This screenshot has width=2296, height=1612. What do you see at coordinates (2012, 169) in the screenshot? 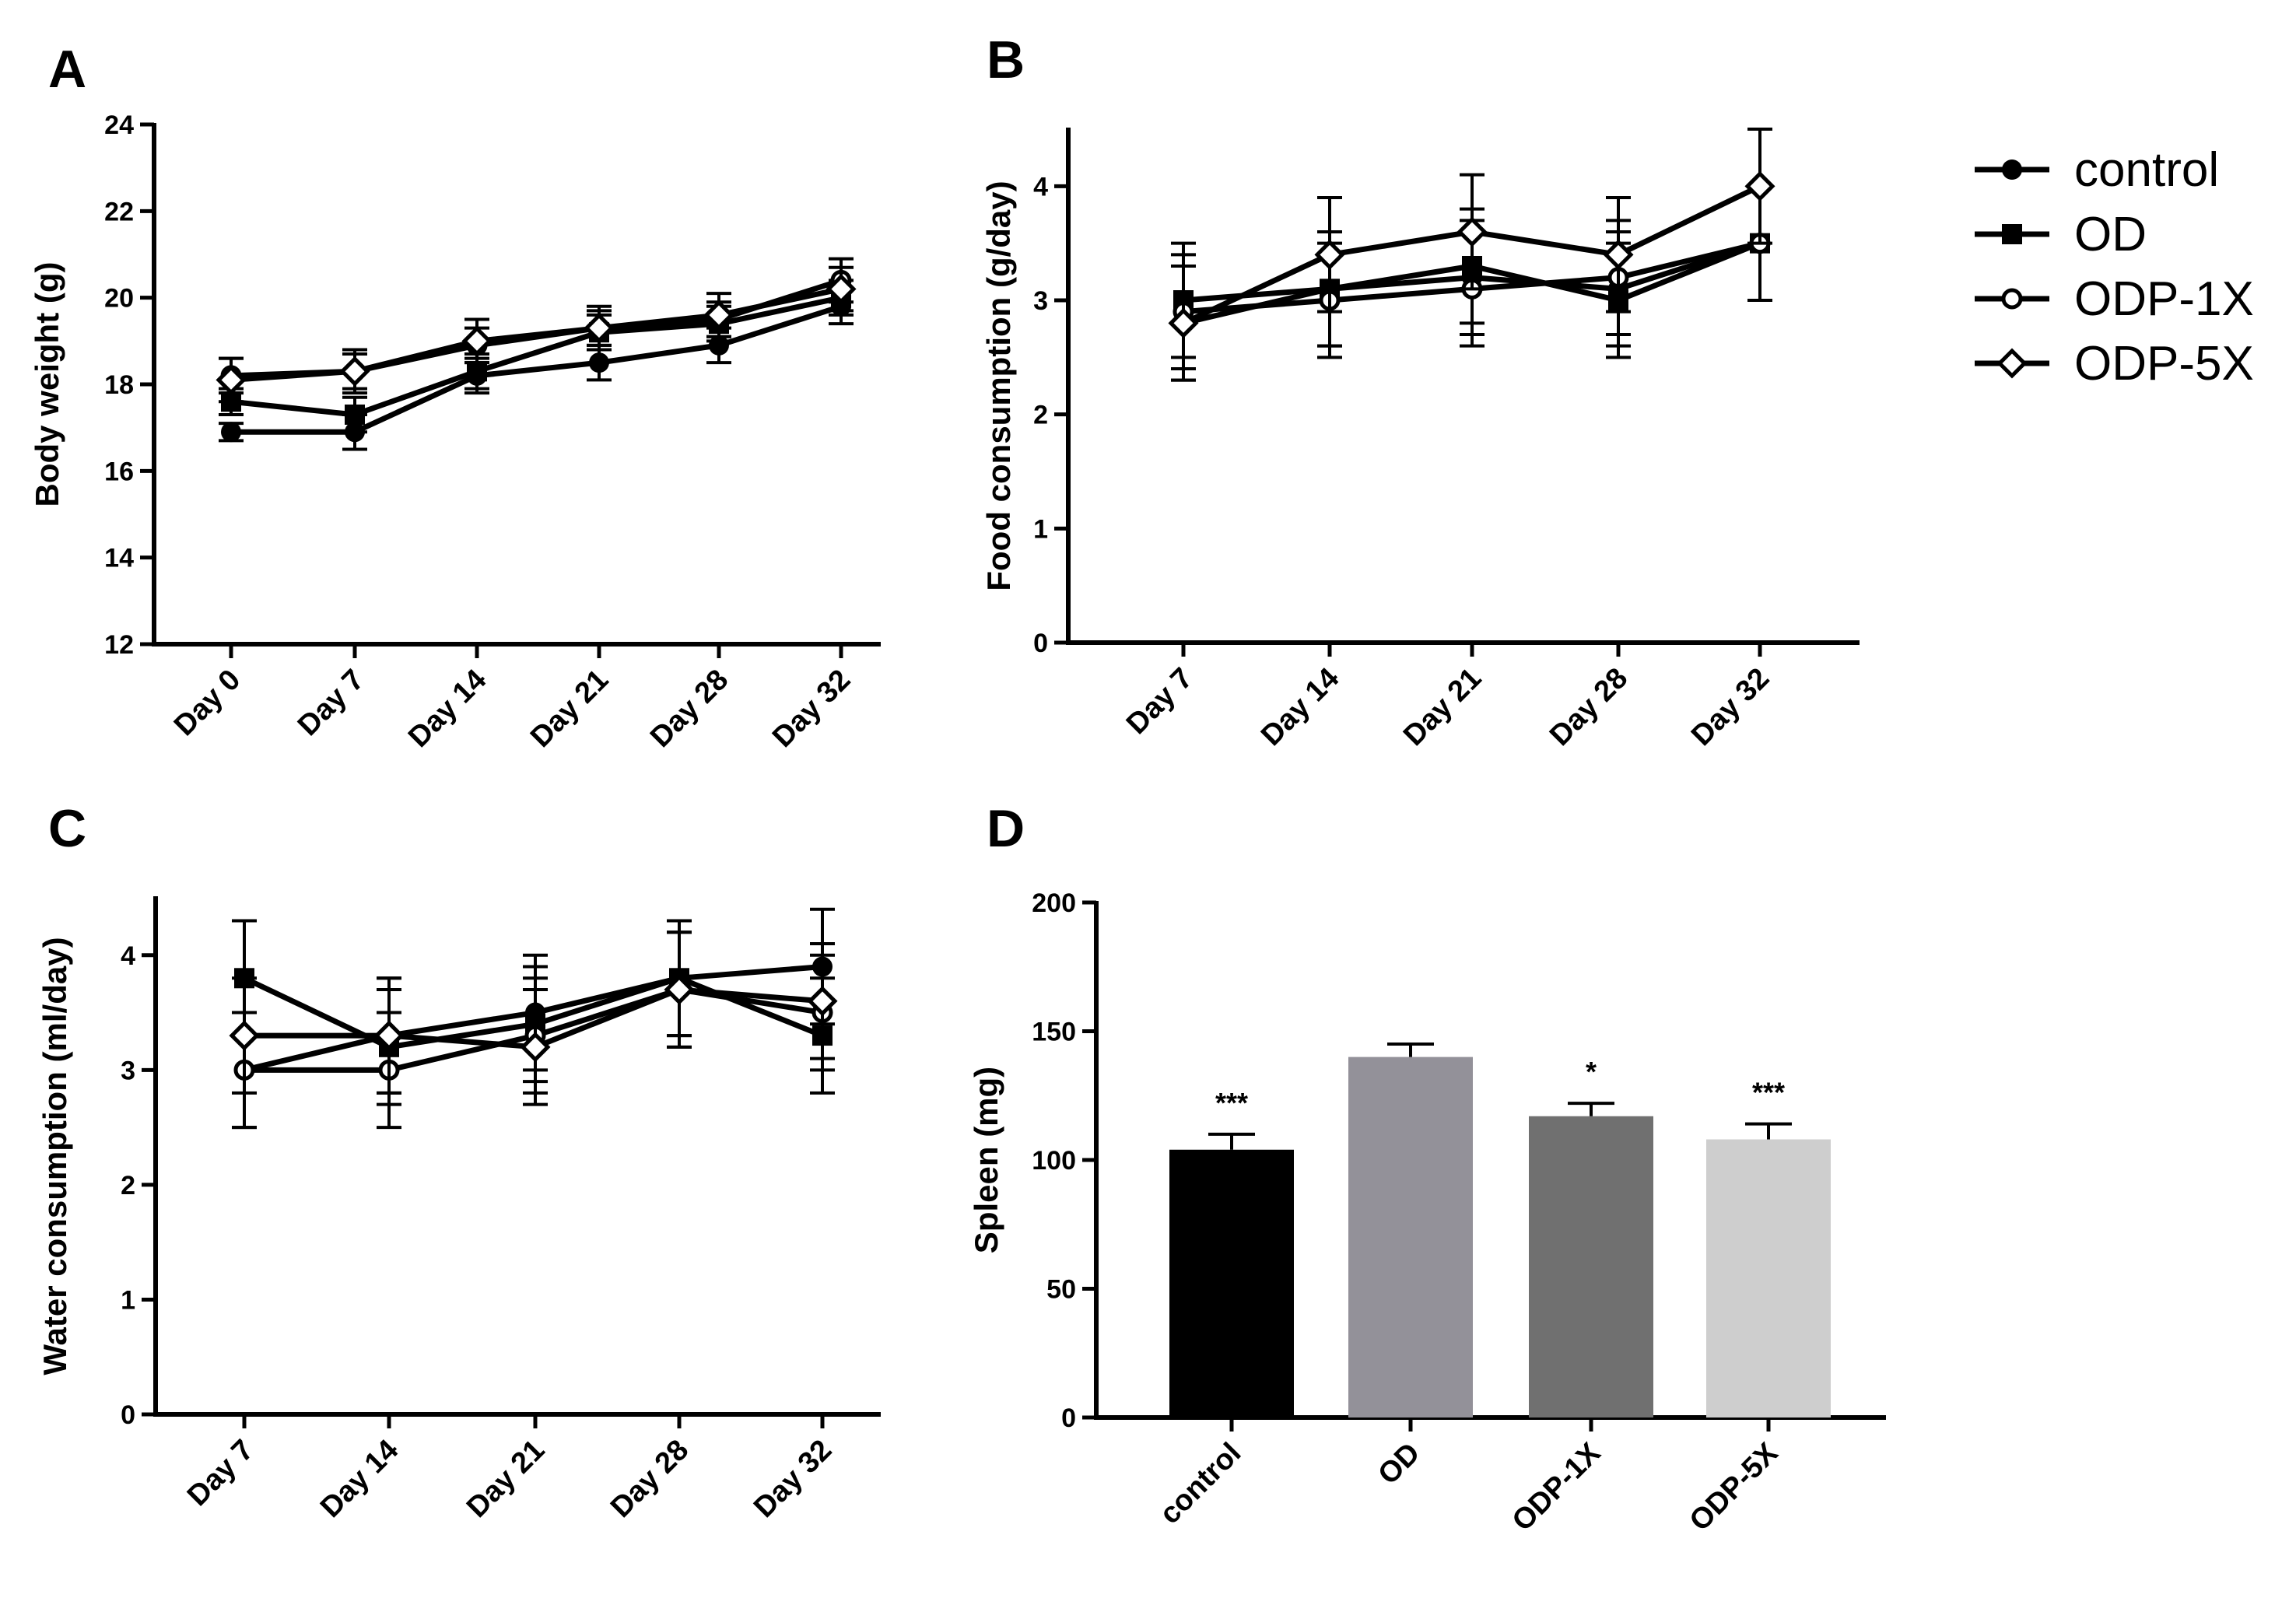
I see `legend-marker-control` at bounding box center [2012, 169].